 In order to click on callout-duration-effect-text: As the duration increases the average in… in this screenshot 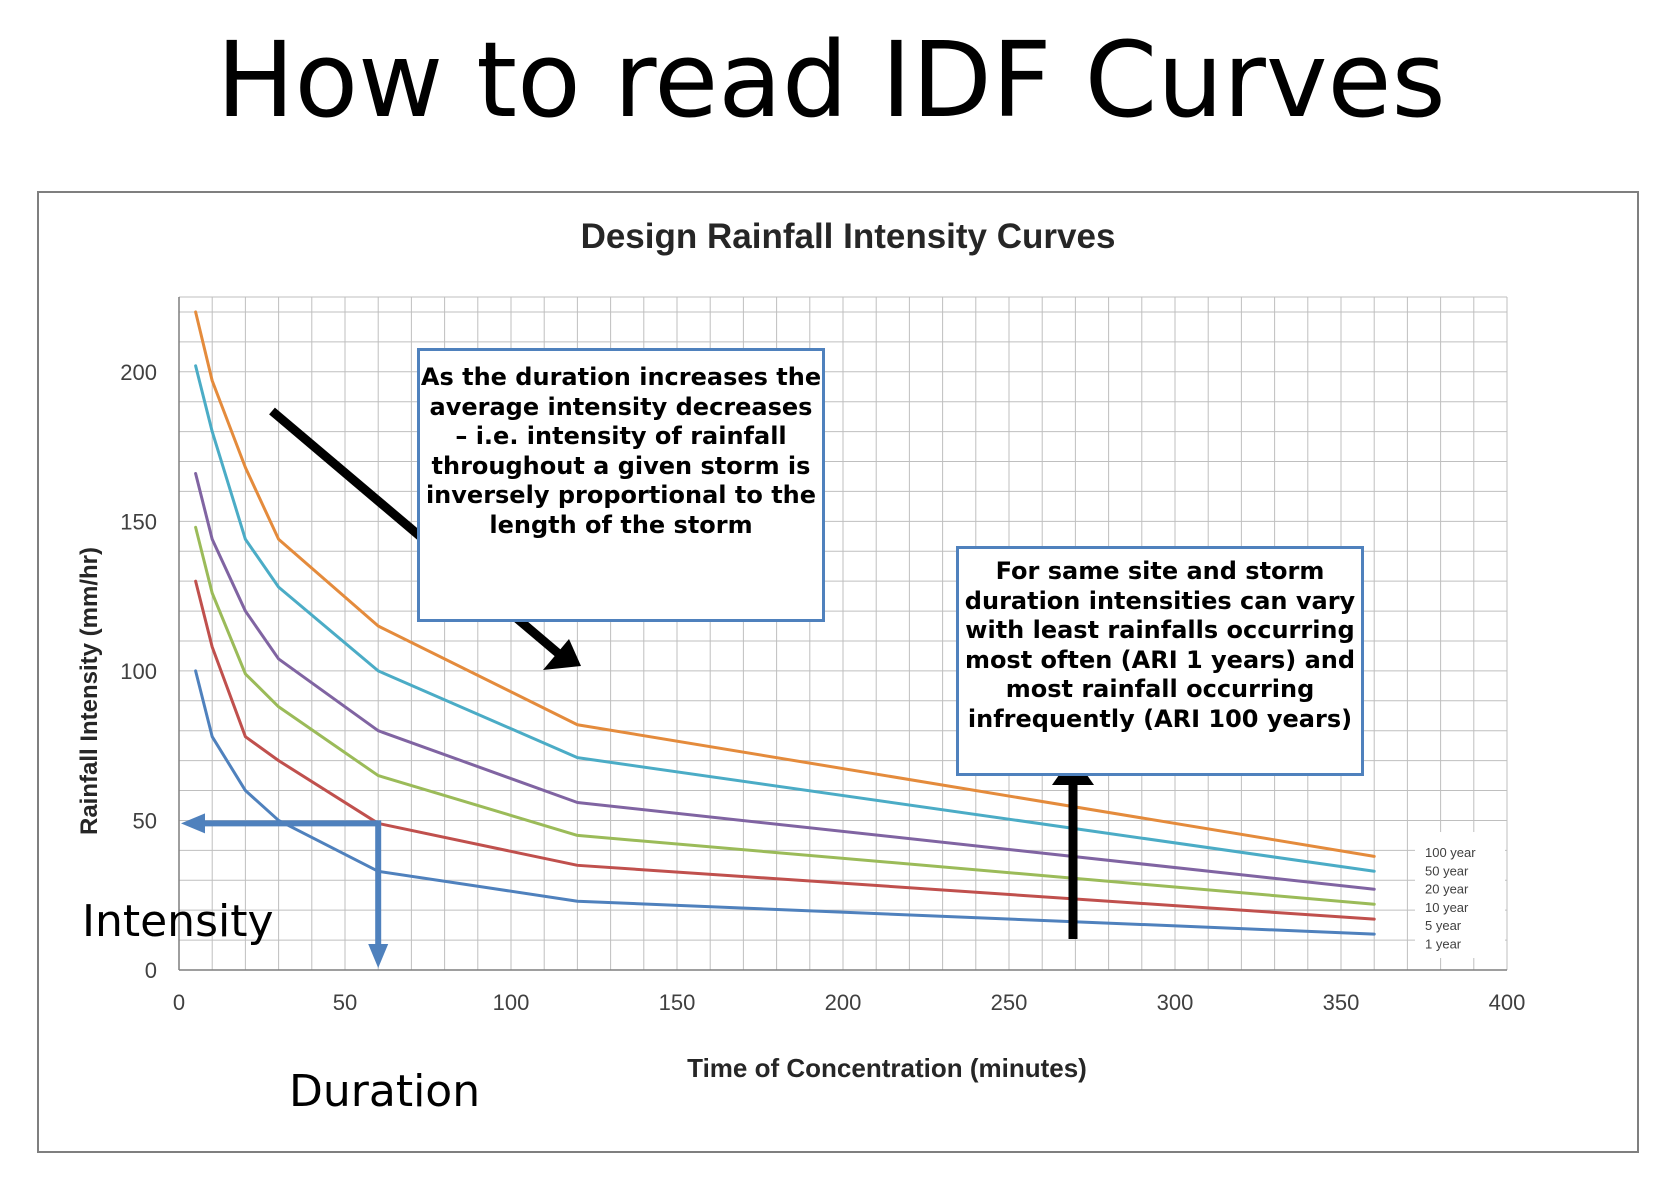, I will do `click(621, 451)`.